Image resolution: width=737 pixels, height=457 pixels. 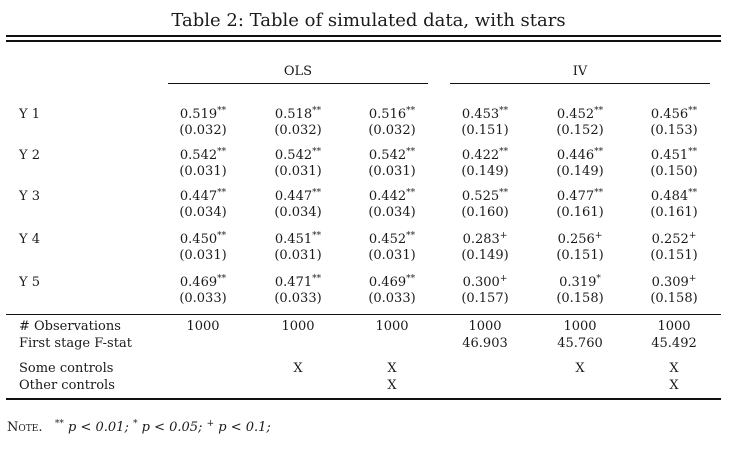 What do you see at coordinates (485, 114) in the screenshot?
I see `estimate: 0.453**` at bounding box center [485, 114].